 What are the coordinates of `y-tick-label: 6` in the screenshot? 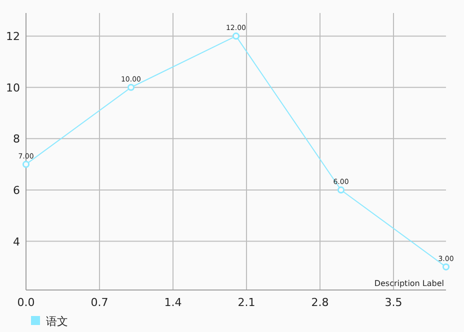 It's located at (16, 190).